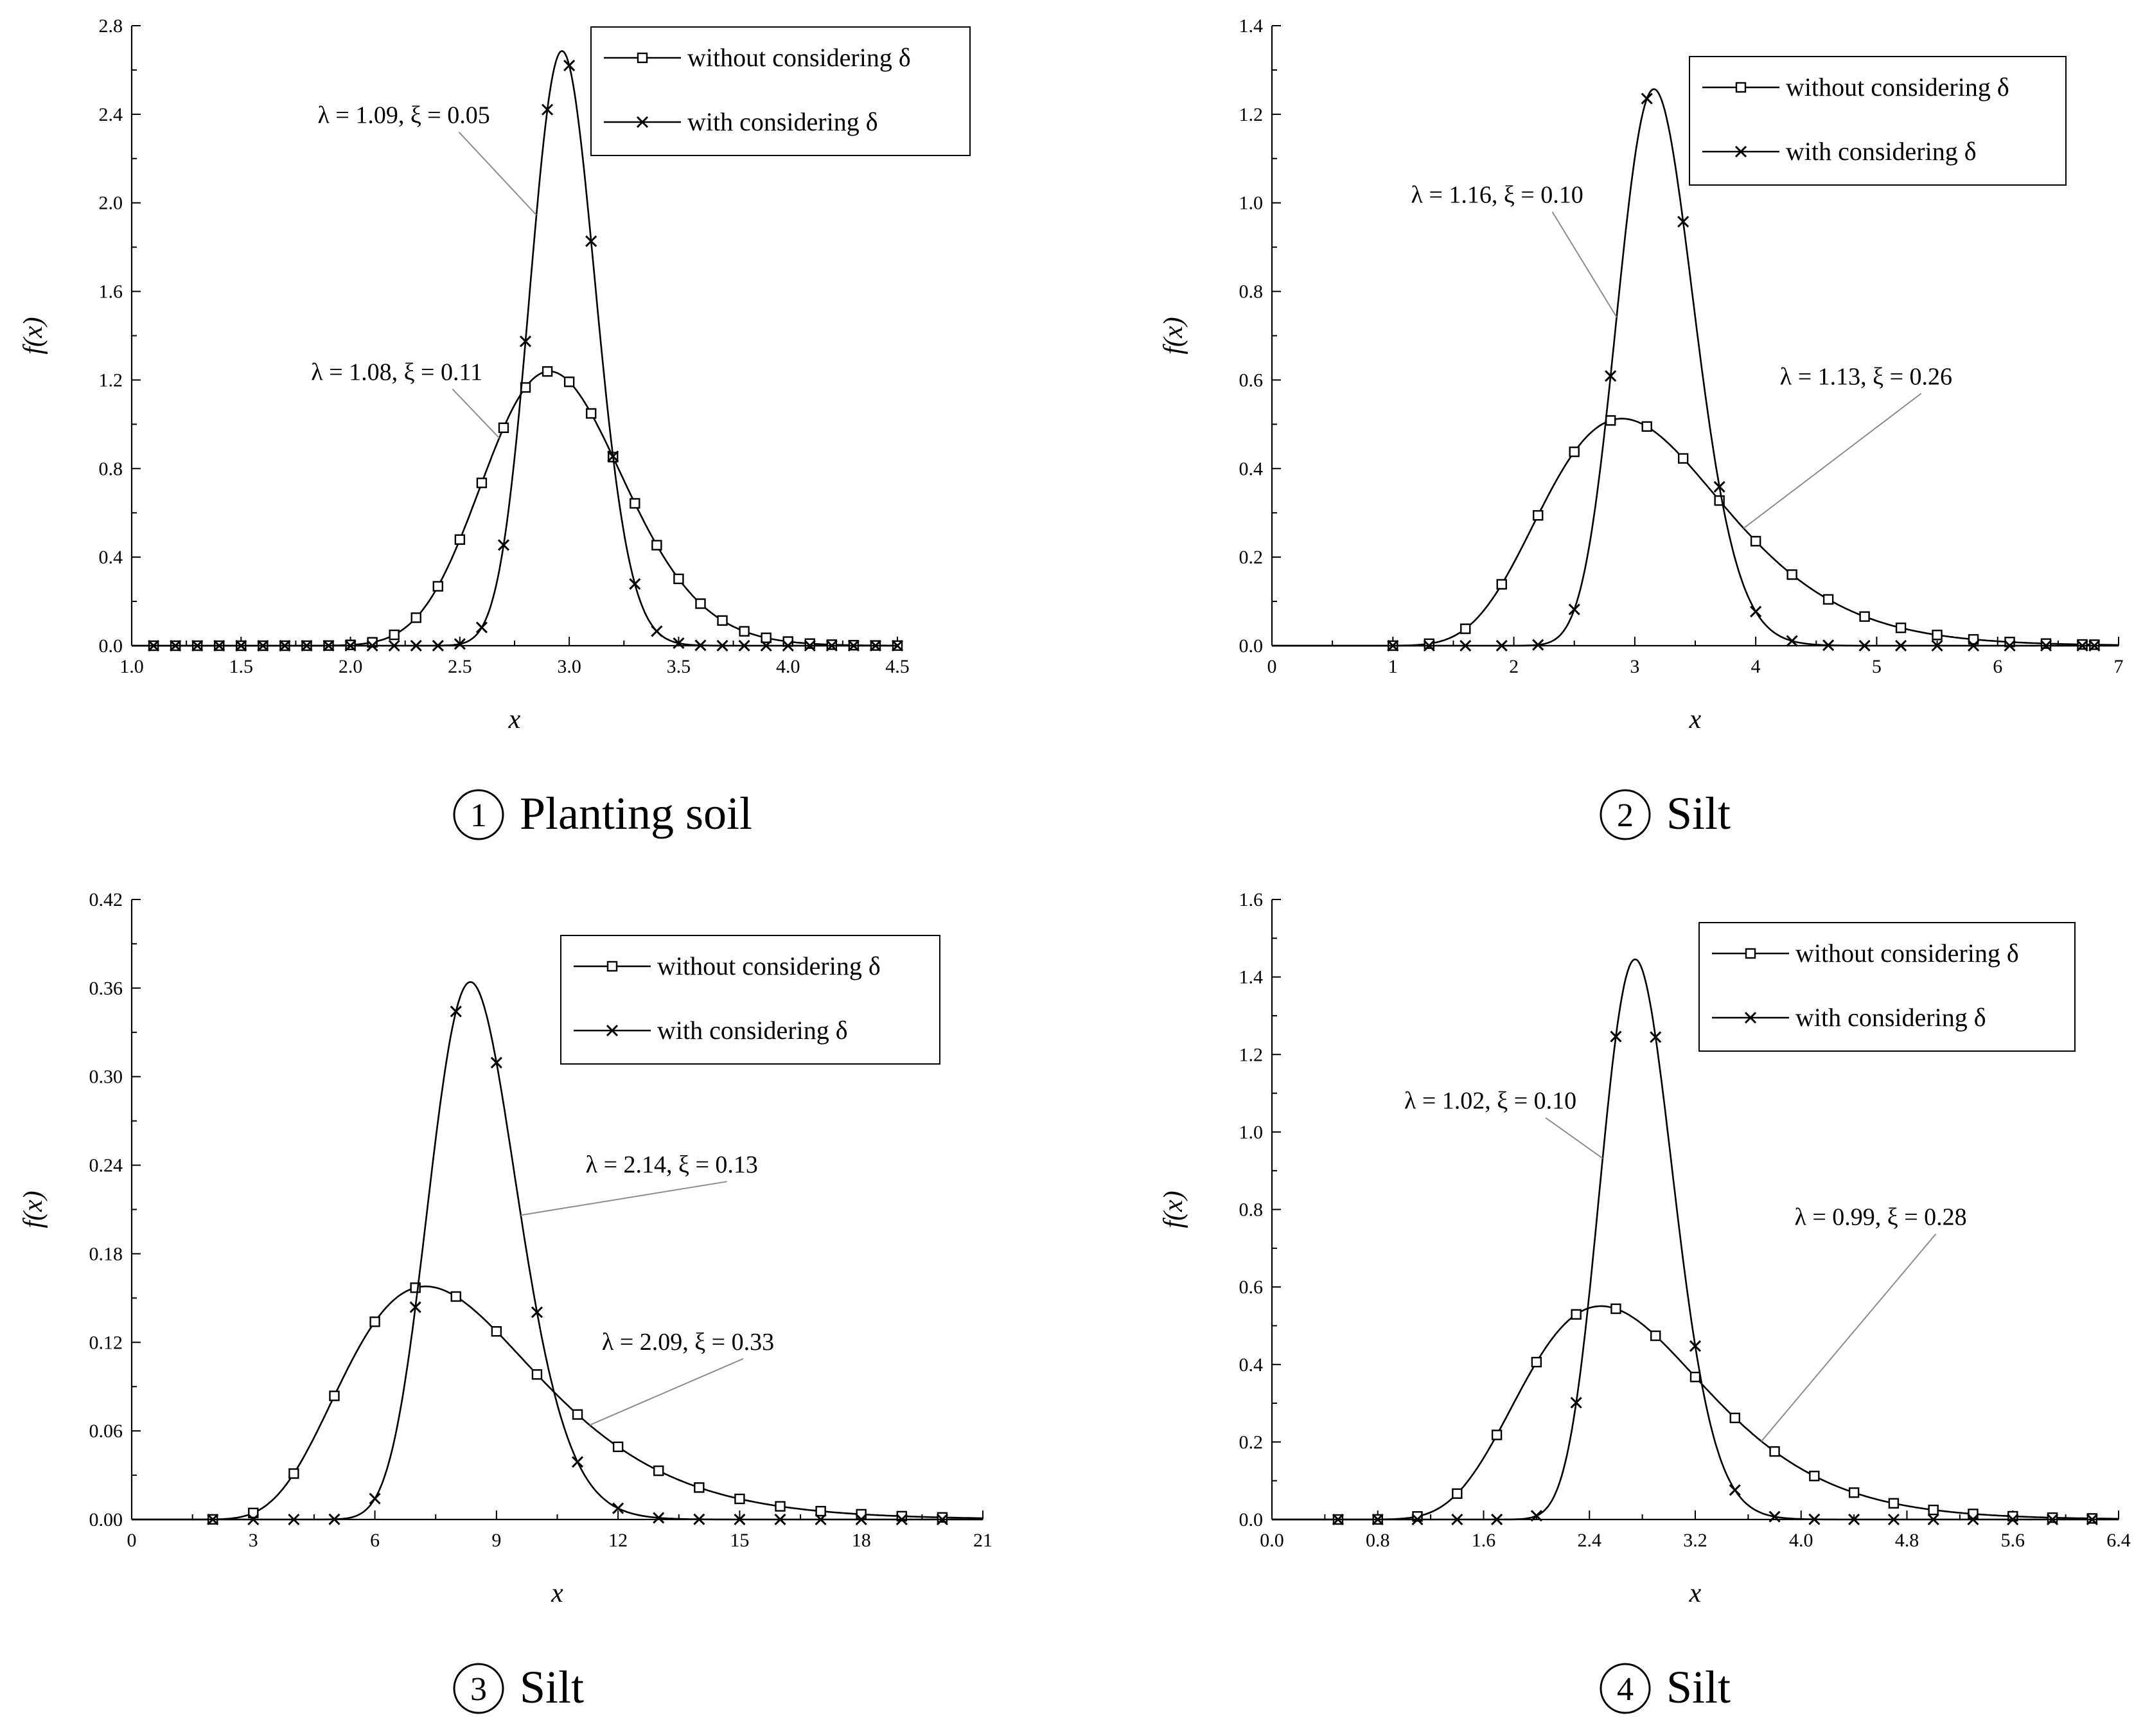 Image resolution: width=2143 pixels, height=1736 pixels. What do you see at coordinates (1251, 557) in the screenshot?
I see `y-tick-label: 0.2` at bounding box center [1251, 557].